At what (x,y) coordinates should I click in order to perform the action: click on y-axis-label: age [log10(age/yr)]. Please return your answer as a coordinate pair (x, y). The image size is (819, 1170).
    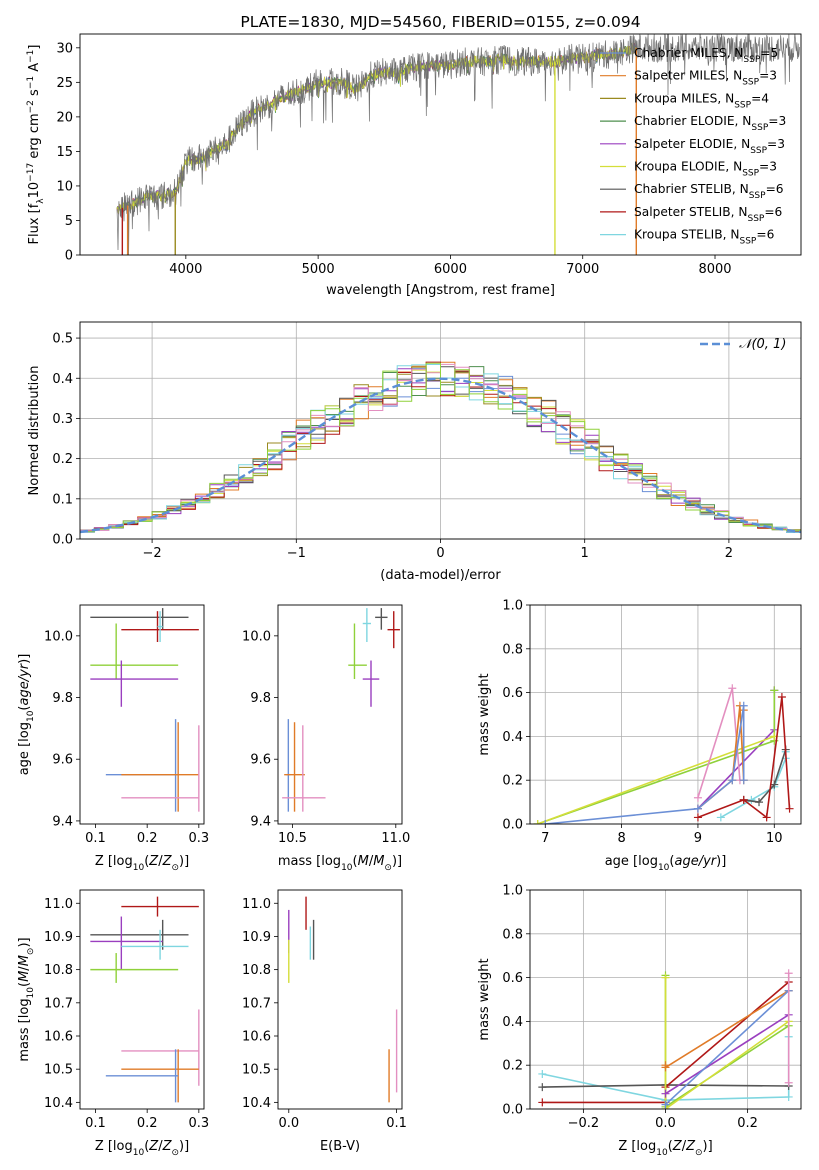
    Looking at the image, I should click on (26, 715).